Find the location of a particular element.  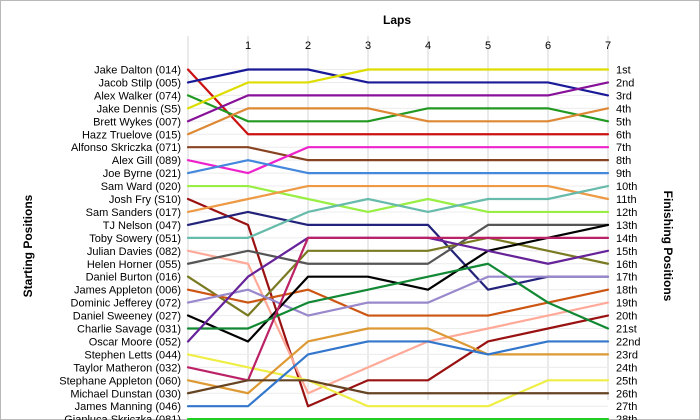

finishing-position-label: 22nd is located at coordinates (628, 342).